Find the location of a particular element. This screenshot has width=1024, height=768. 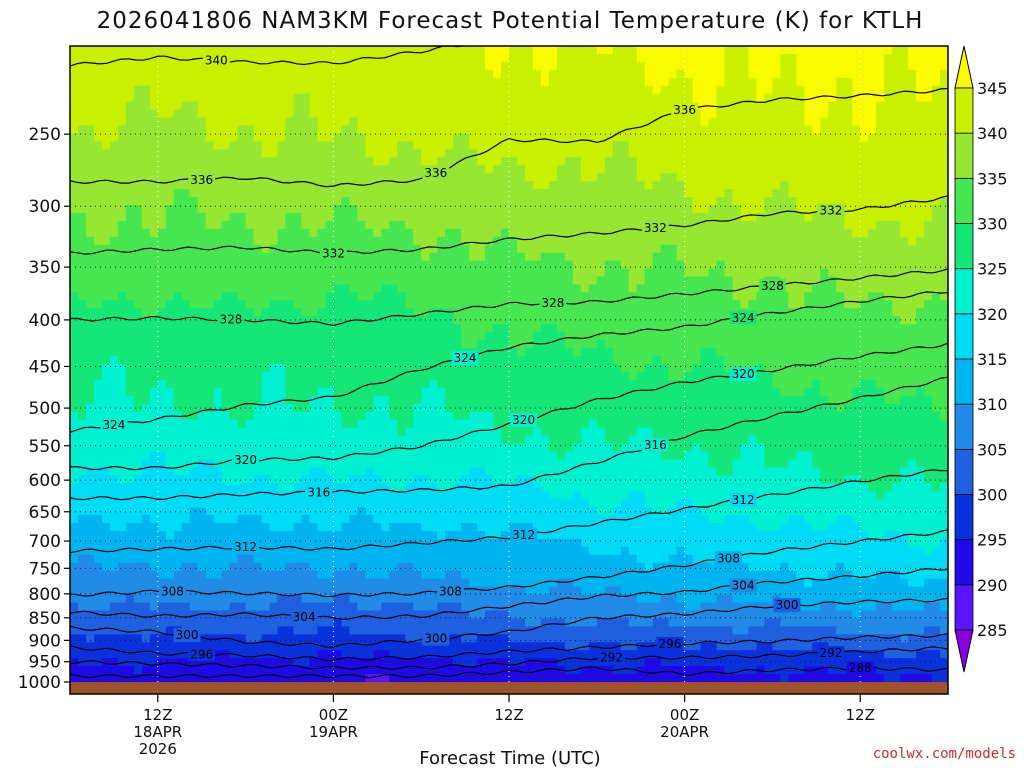

colorbar: 285 290 295 300 305 310 315 320 325 330 335 340 345 is located at coordinates (981, 359).